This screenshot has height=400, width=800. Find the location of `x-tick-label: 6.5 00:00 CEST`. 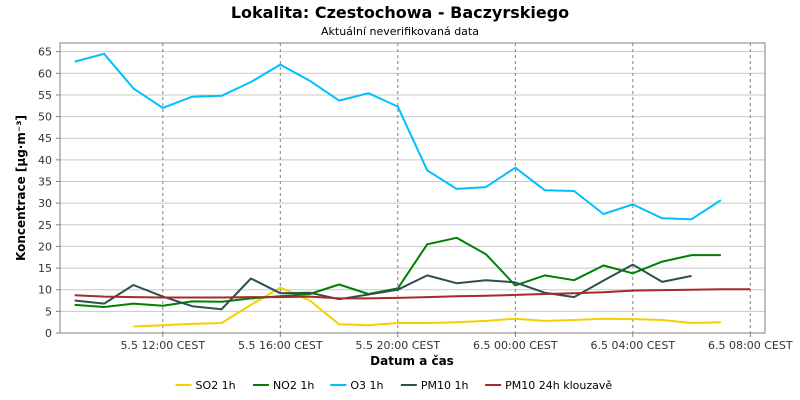

x-tick-label: 6.5 00:00 CEST is located at coordinates (515, 345).